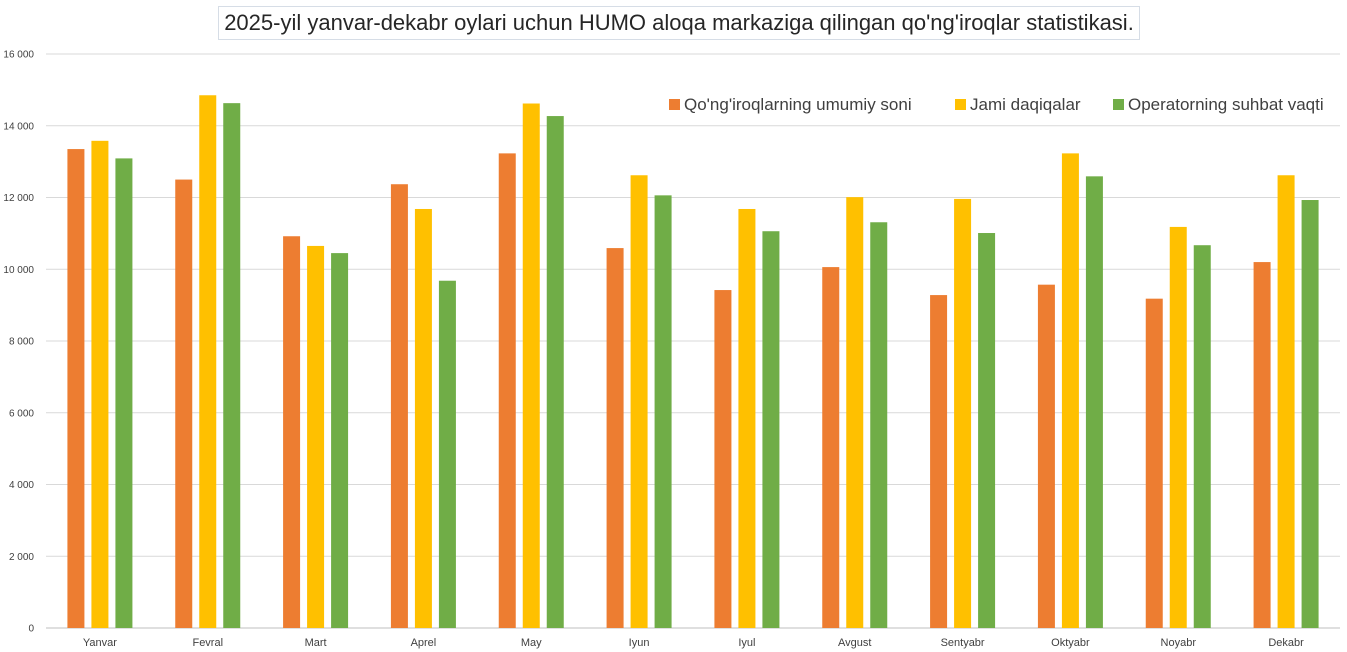  Describe the element at coordinates (18, 126) in the screenshot. I see `y-tick-label: 14 000` at that location.